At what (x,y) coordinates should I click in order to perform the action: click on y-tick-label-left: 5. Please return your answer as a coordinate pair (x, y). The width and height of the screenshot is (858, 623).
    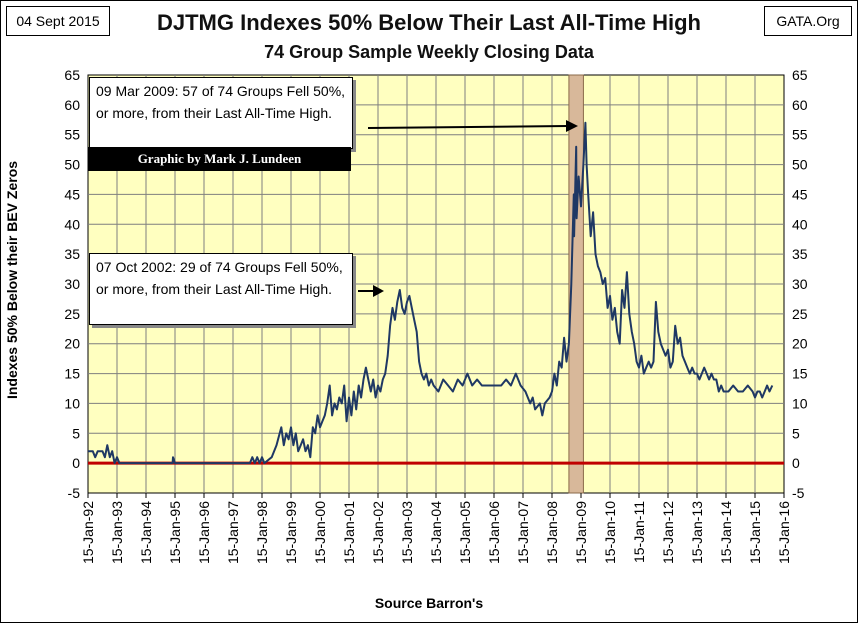
    Looking at the image, I should click on (76, 433).